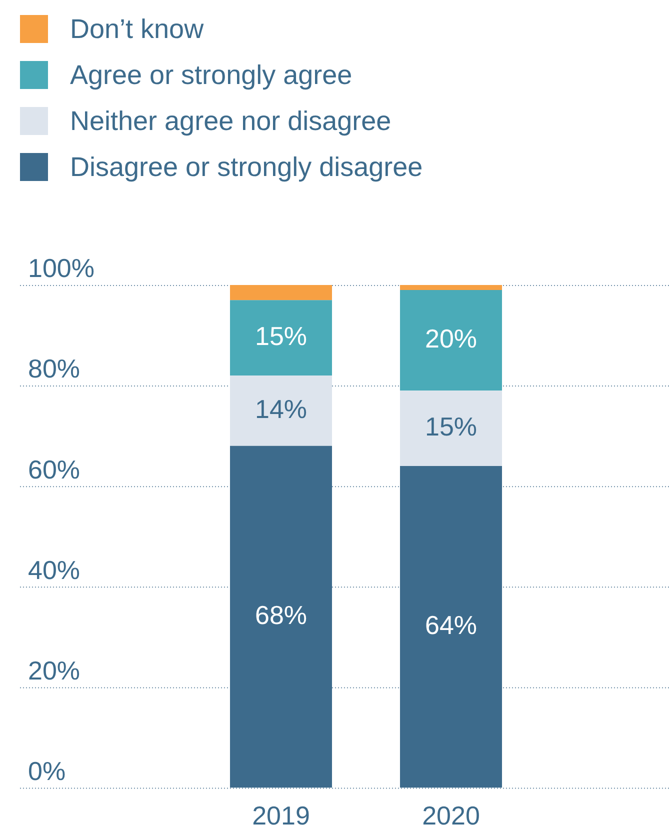  What do you see at coordinates (54, 469) in the screenshot?
I see `y-tick-label: 60%` at bounding box center [54, 469].